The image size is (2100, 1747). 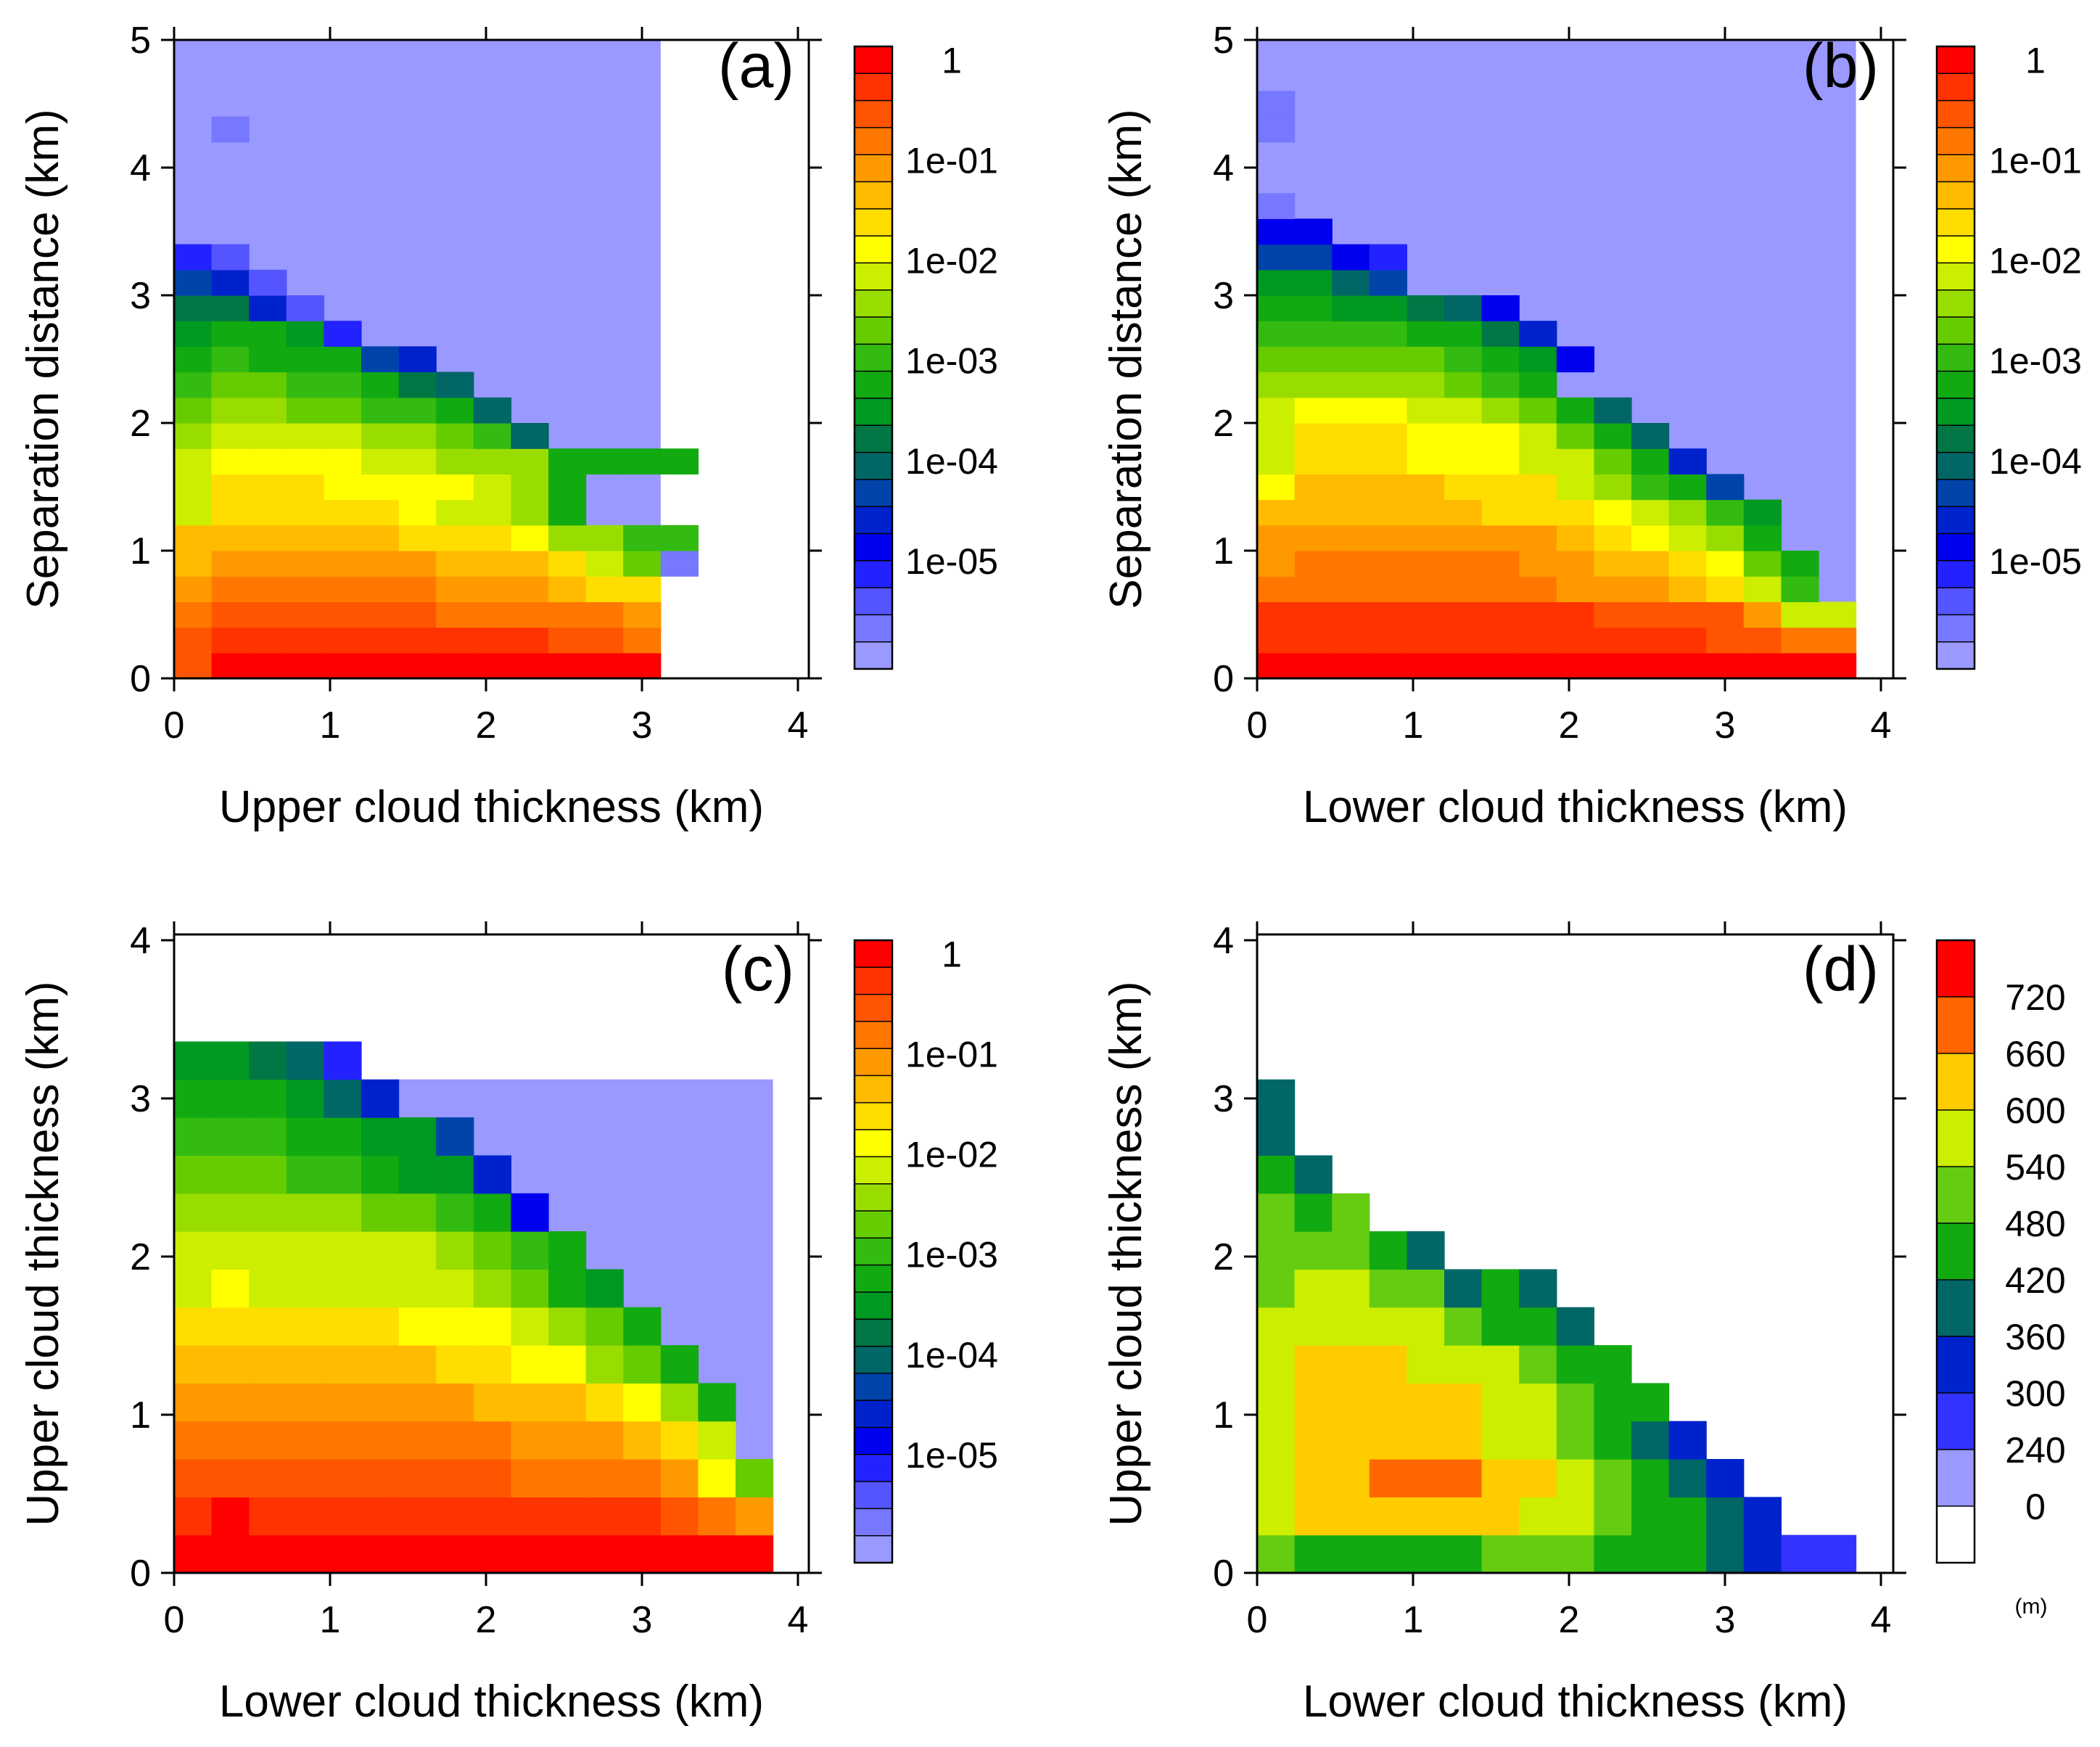 What do you see at coordinates (1569, 725) in the screenshot?
I see `x-tick-label: 2` at bounding box center [1569, 725].